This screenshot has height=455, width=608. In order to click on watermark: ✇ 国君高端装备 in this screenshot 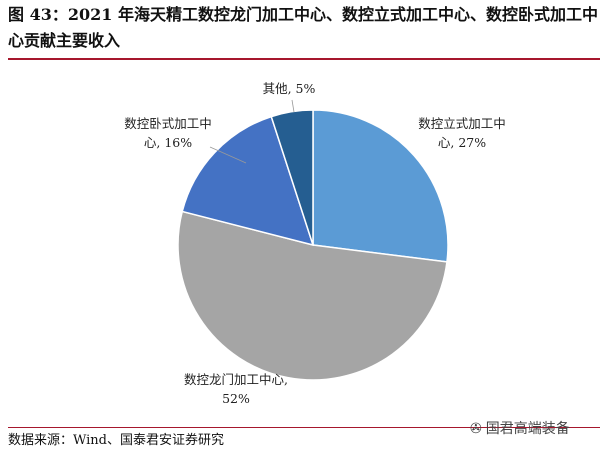, I will do `click(520, 428)`.